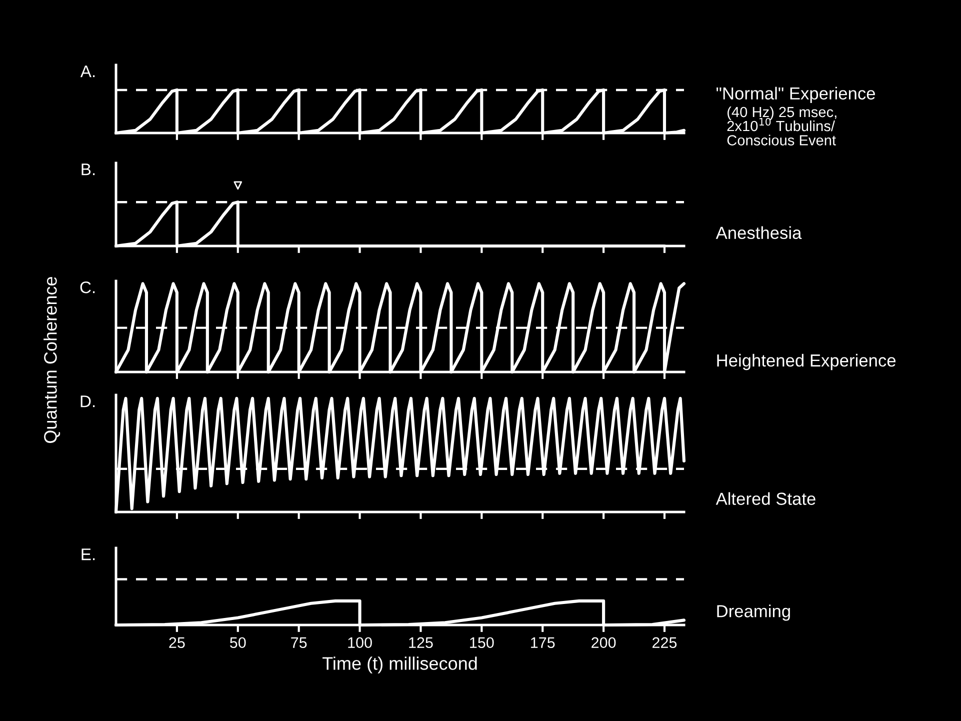  Describe the element at coordinates (87, 402) in the screenshot. I see `text: D.` at that location.